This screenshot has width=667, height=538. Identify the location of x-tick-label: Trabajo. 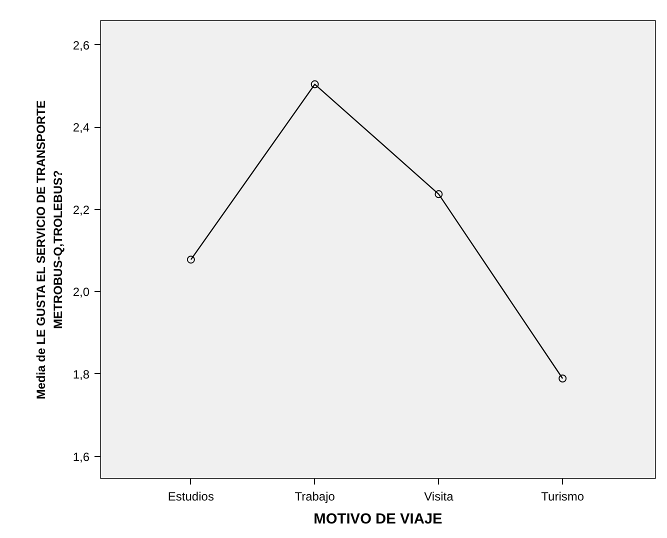
(315, 497).